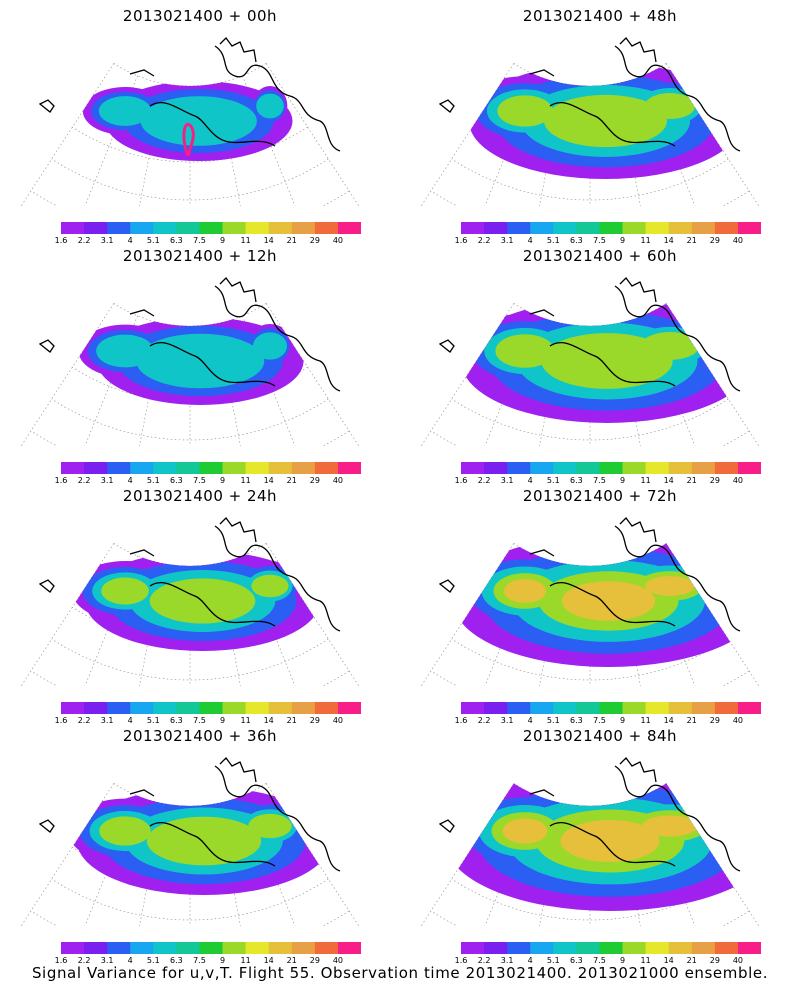 The height and width of the screenshot is (1000, 800). What do you see at coordinates (600, 496) in the screenshot?
I see `panel-title: 2013021400 + 72h` at bounding box center [600, 496].